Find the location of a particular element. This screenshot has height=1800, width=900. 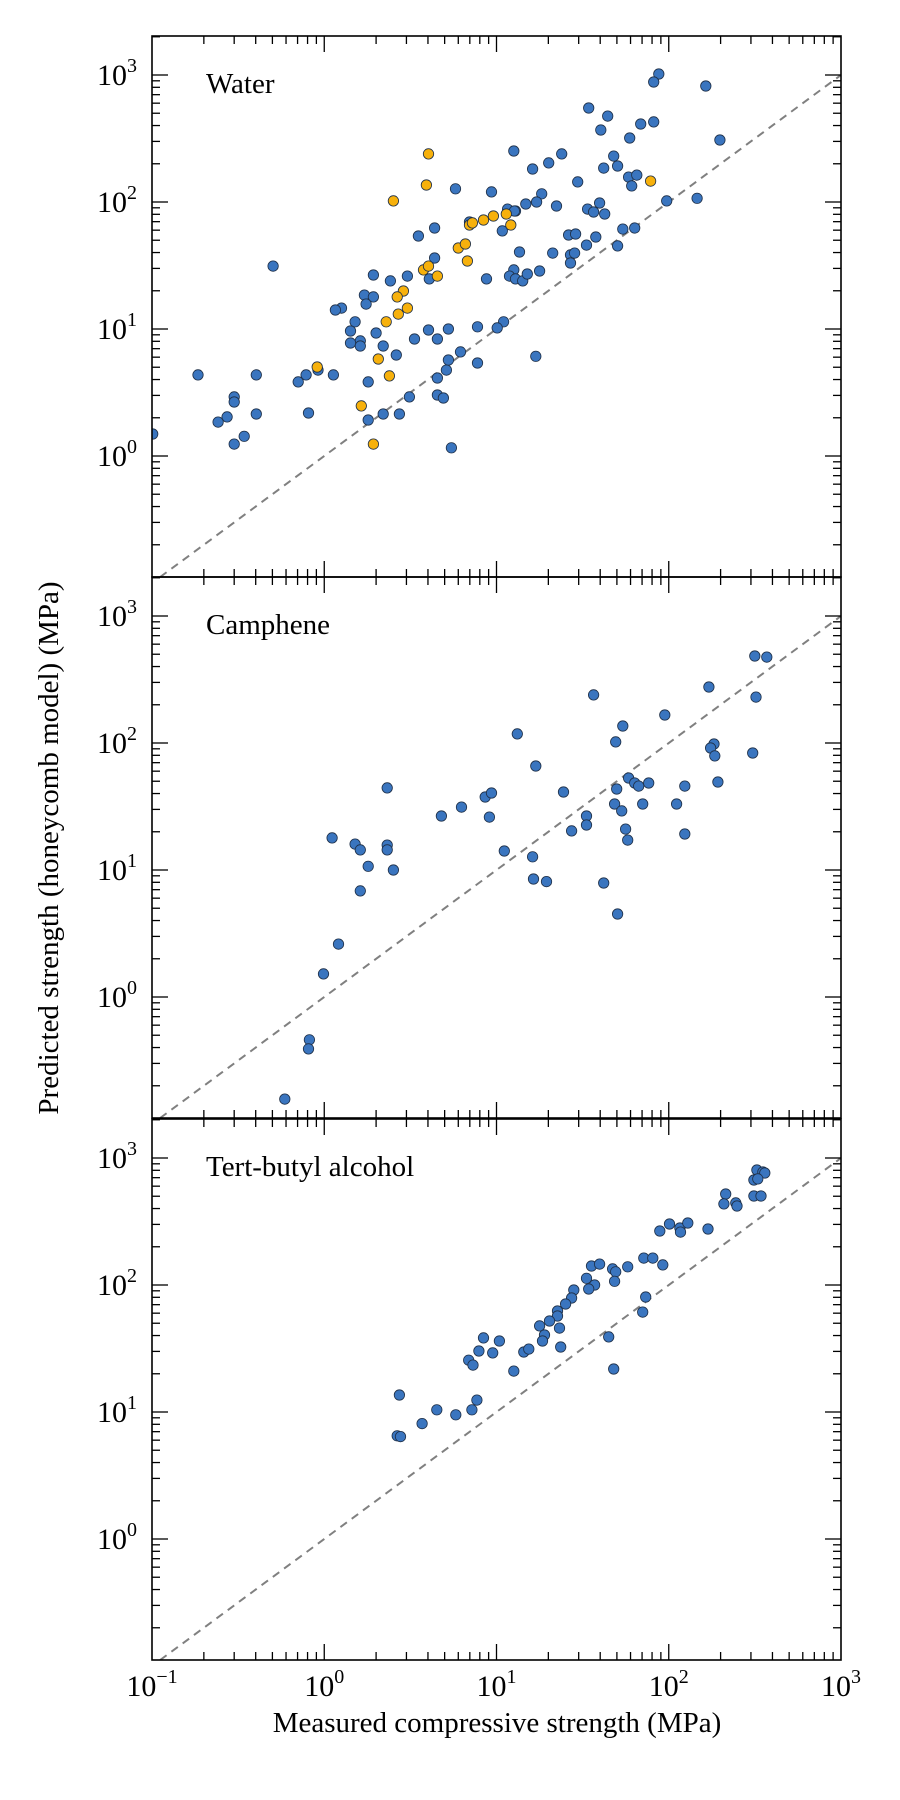

x-tick-label: 10⁻¹ is located at coordinates (151, 1684).